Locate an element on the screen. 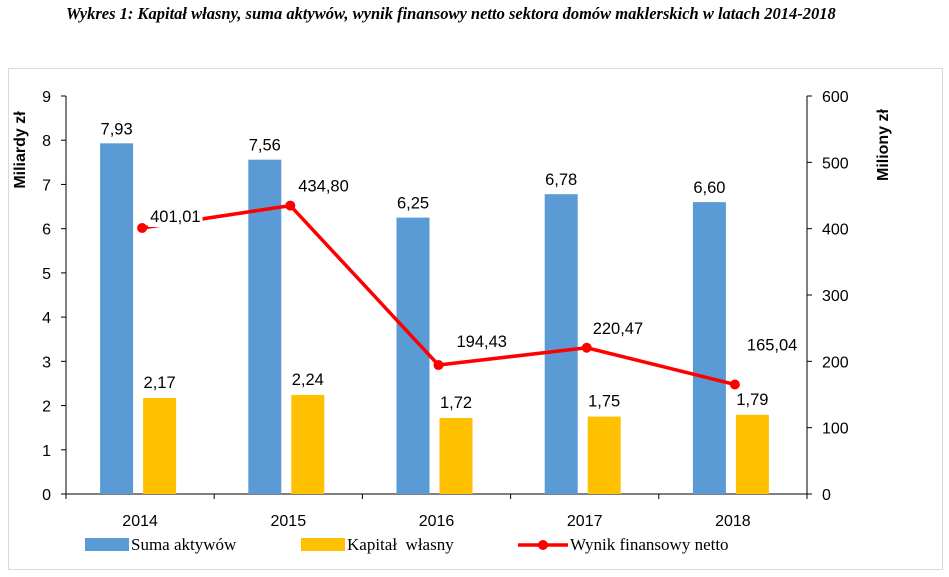 The height and width of the screenshot is (577, 949). y-tick-label-right: 500 is located at coordinates (835, 163).